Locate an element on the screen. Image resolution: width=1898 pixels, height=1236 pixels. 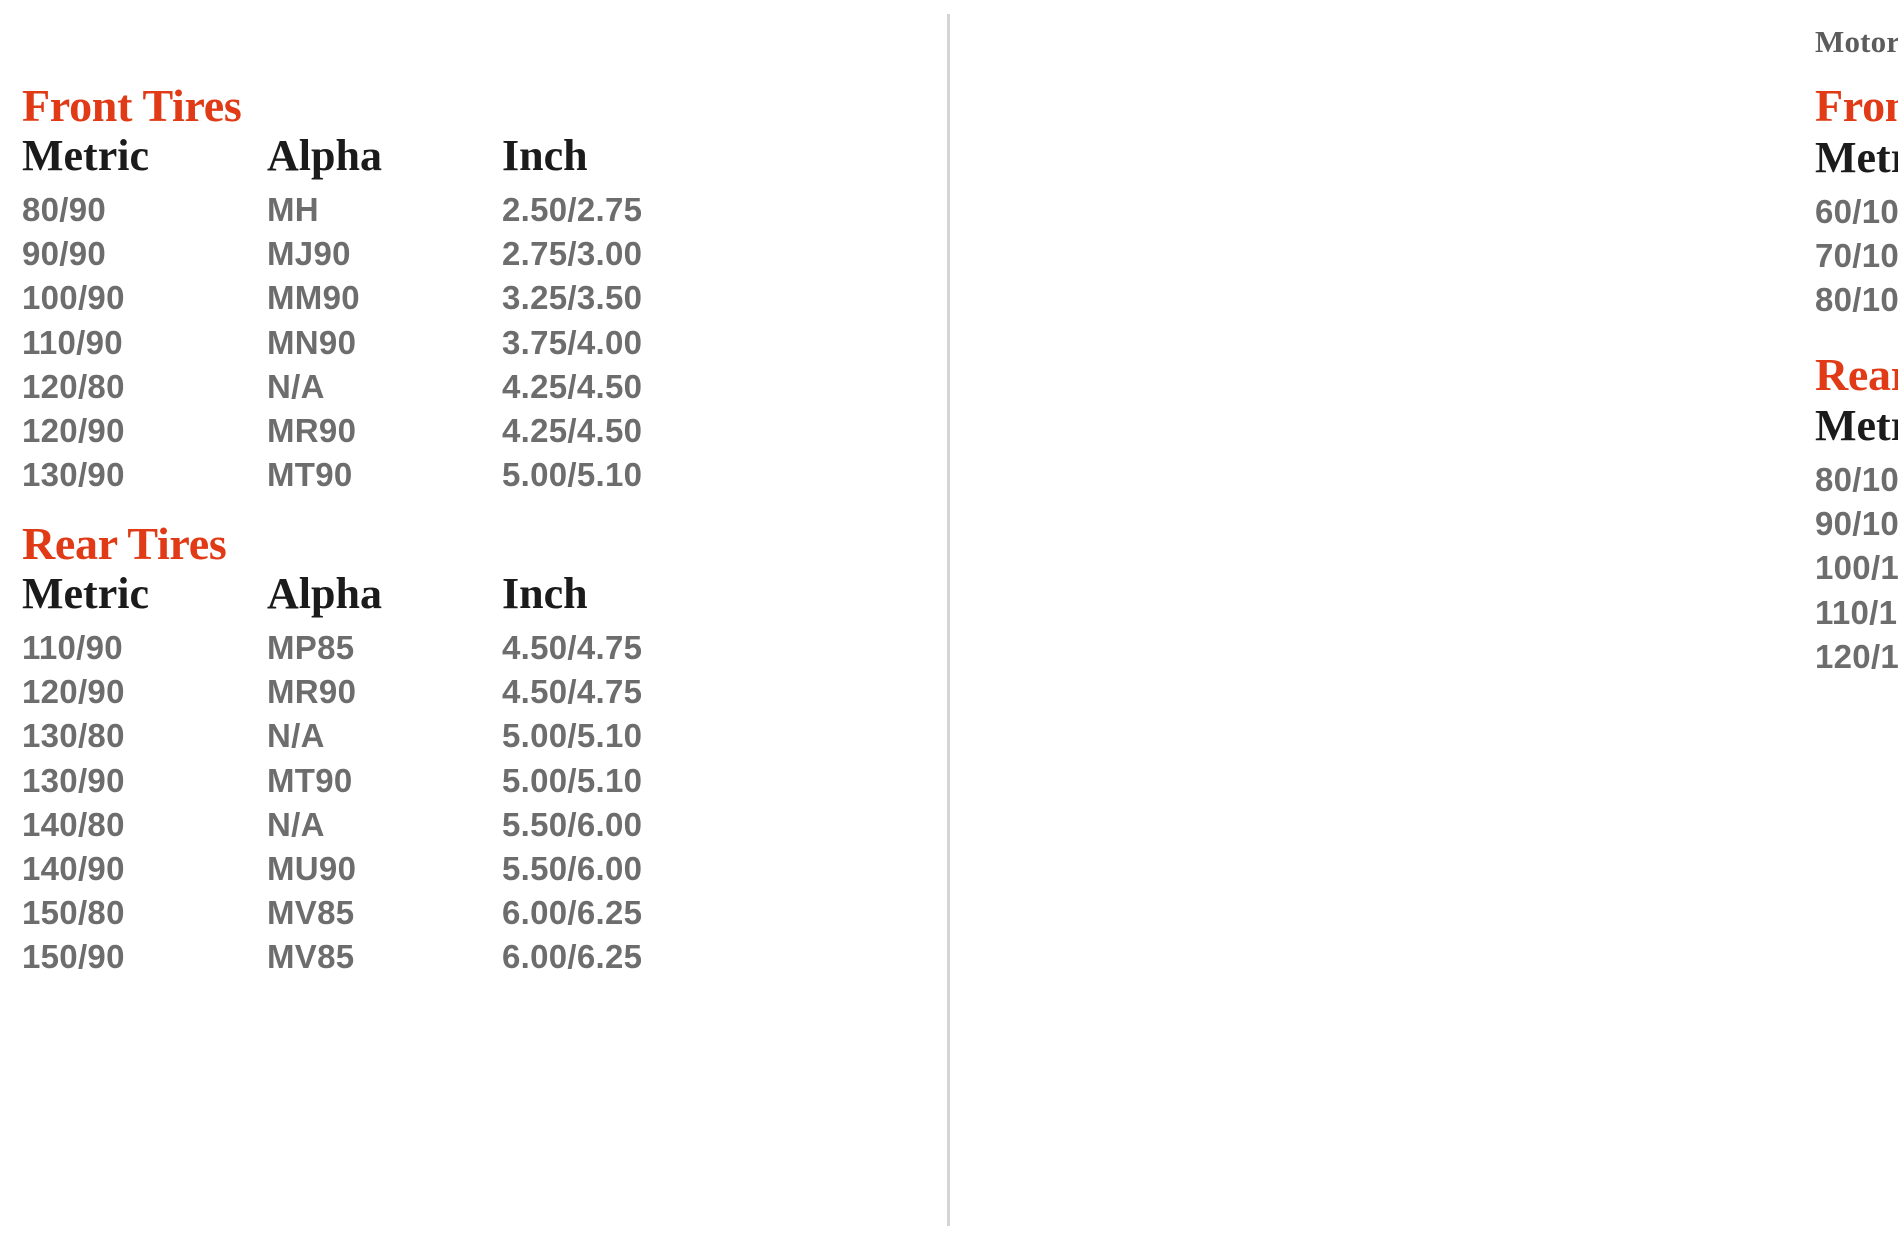
cell-inch: 2.75/3.00 is located at coordinates (572, 254).